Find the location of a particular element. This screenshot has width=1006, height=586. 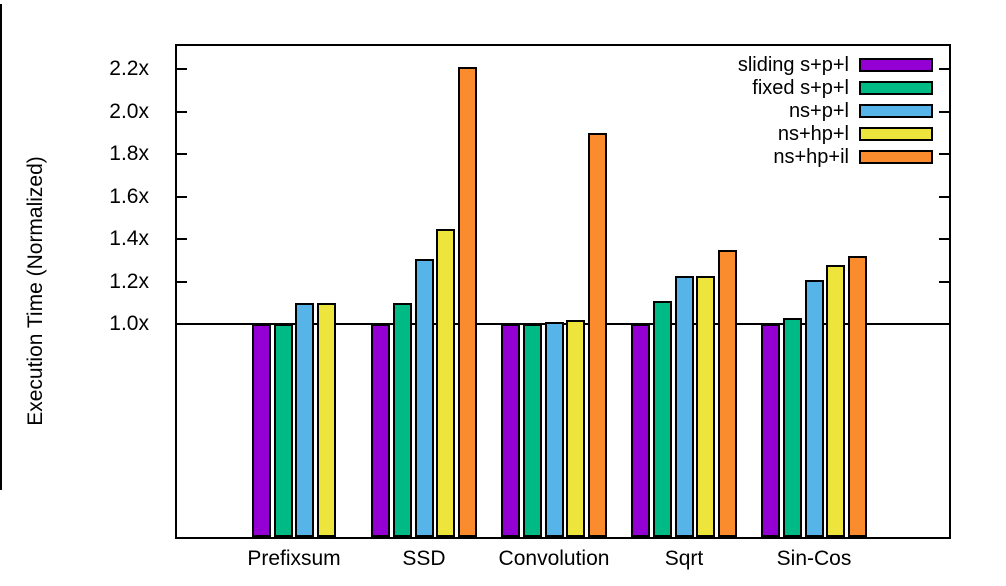

x-tick-label-ssd: SSD is located at coordinates (424, 558).